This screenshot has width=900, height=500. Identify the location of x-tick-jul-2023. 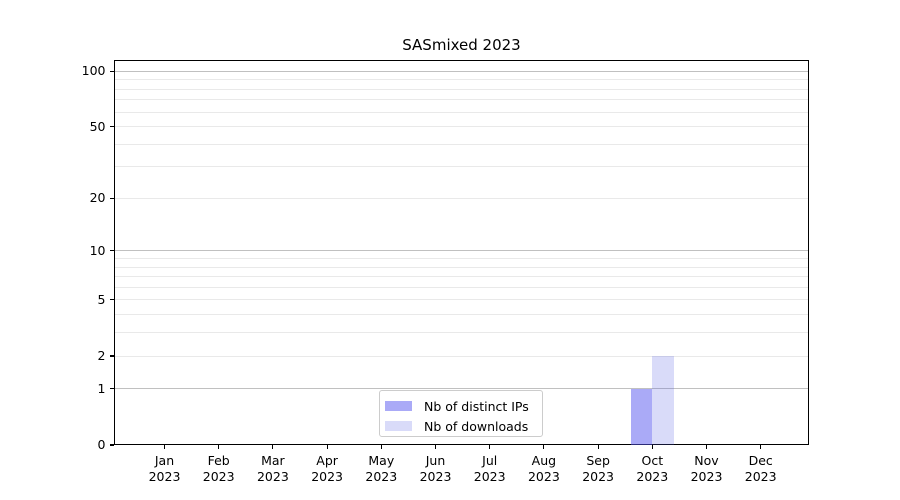
(490, 447).